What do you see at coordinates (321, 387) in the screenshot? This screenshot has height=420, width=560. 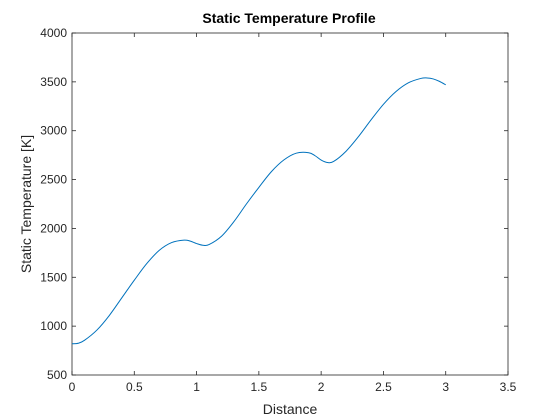 I see `x-tick-label: 2` at bounding box center [321, 387].